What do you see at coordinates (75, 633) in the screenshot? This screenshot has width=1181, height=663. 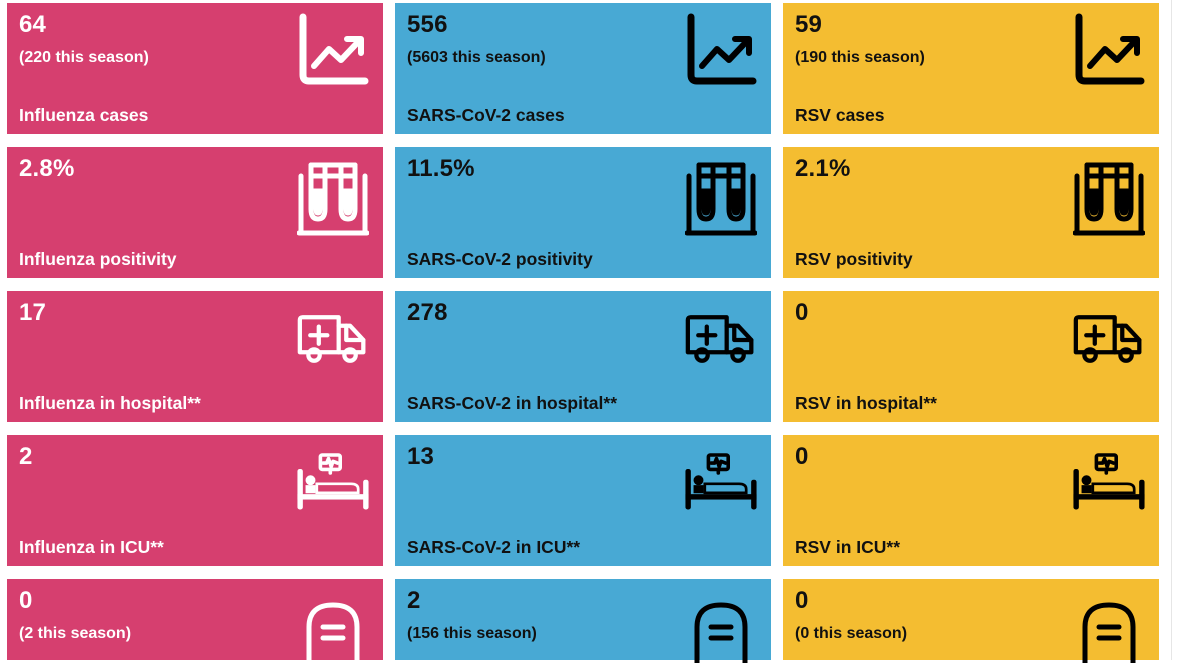 I see `card-season-total: (2 this season)` at bounding box center [75, 633].